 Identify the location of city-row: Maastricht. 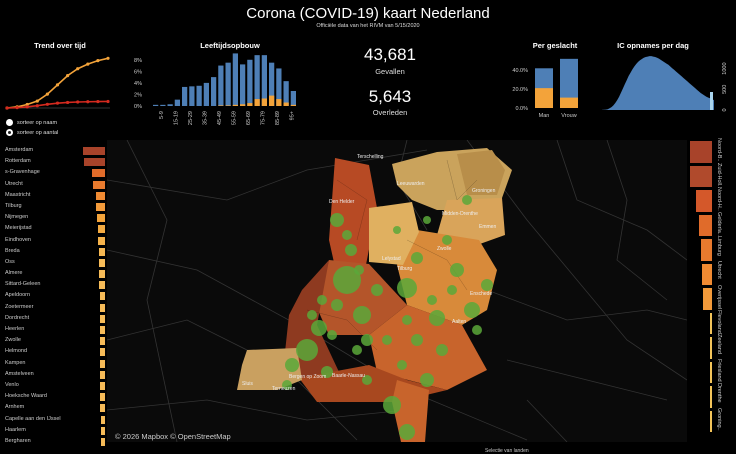
(55, 195).